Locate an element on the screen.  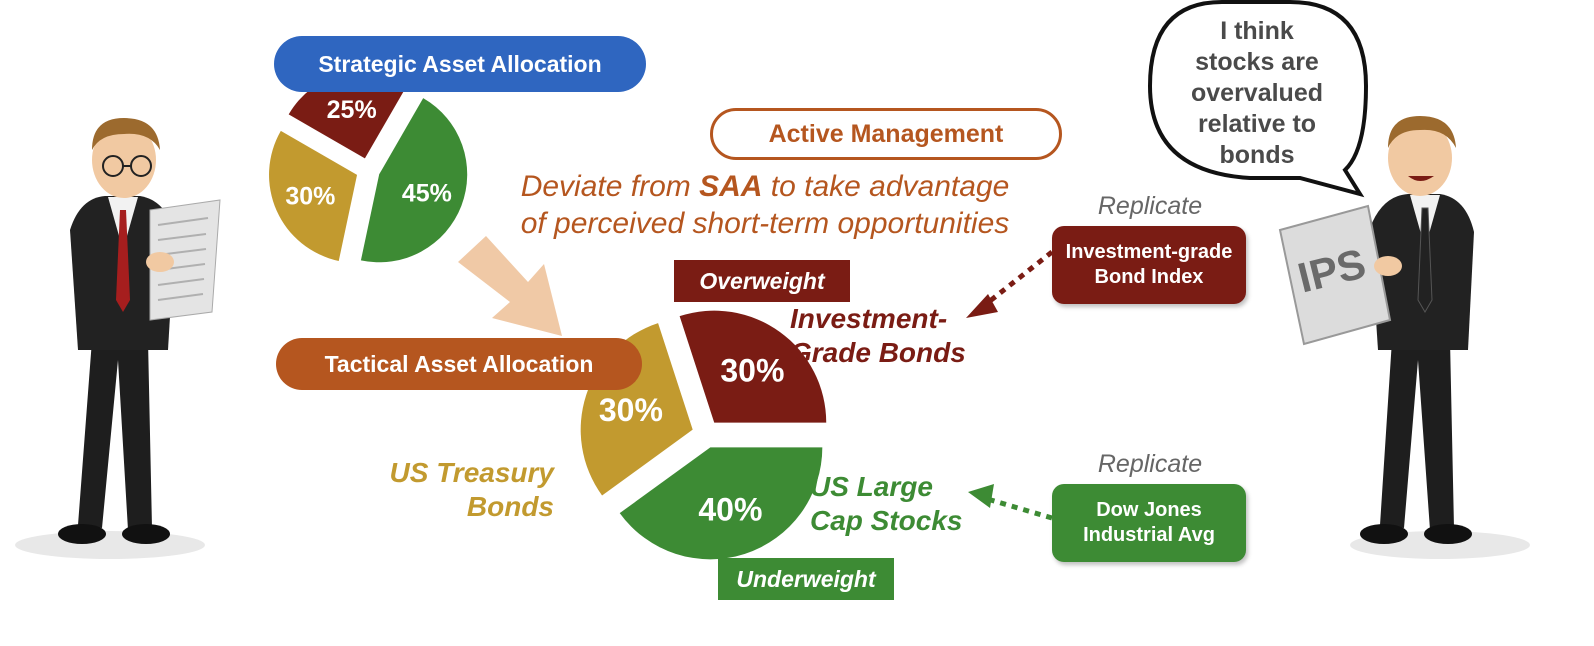
saa-slice-label-0: 25% is located at coordinates (352, 110).